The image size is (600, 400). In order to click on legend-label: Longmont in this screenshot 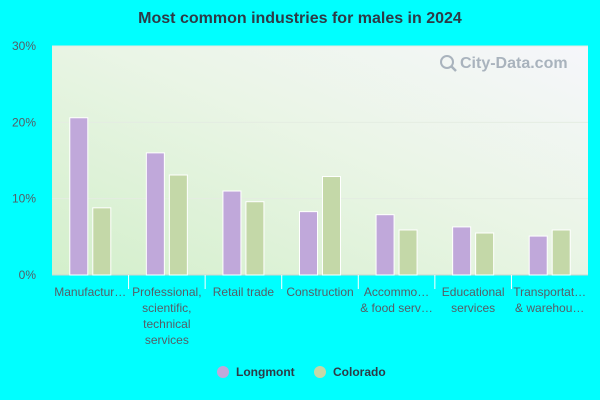, I will do `click(265, 372)`.